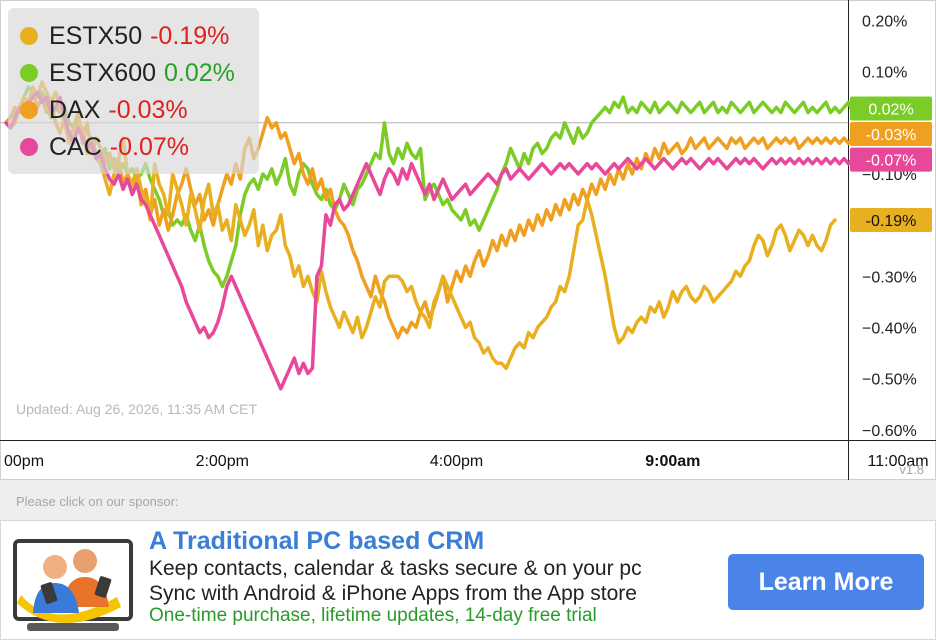 The image size is (936, 640). What do you see at coordinates (97, 501) in the screenshot?
I see `sponsor-label: Please click on our sponsor:` at bounding box center [97, 501].